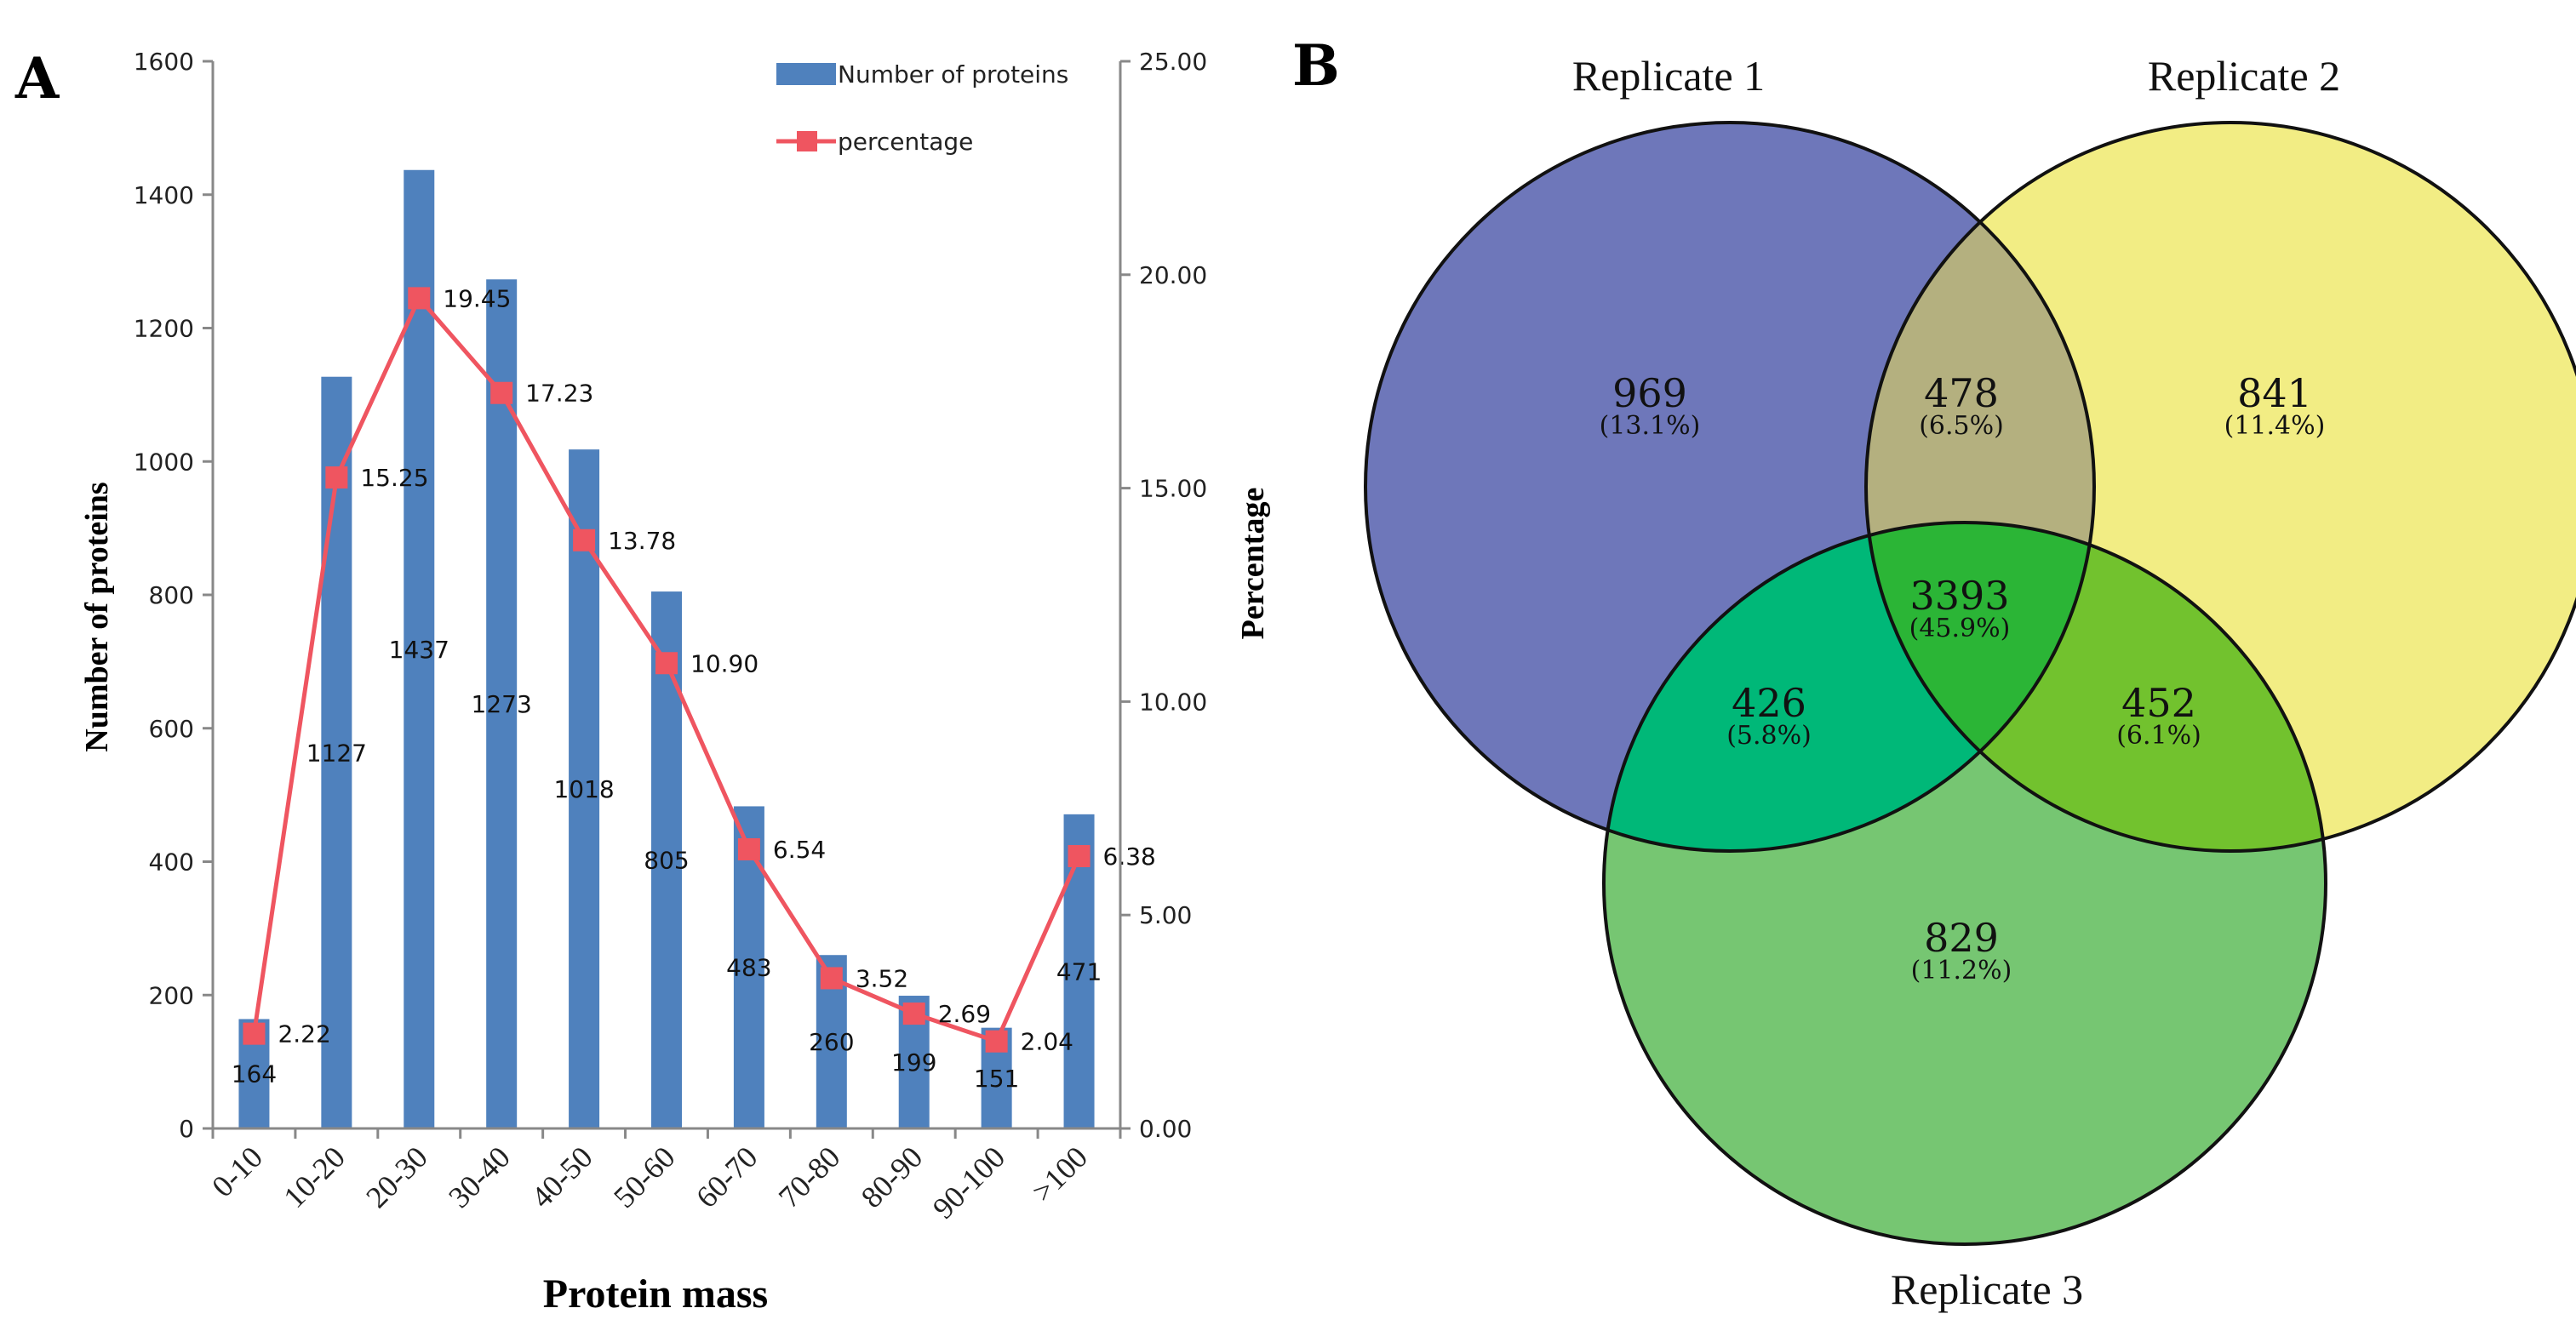 This screenshot has width=2576, height=1331. What do you see at coordinates (172, 595) in the screenshot?
I see `left-y-tick-label: 800` at bounding box center [172, 595].